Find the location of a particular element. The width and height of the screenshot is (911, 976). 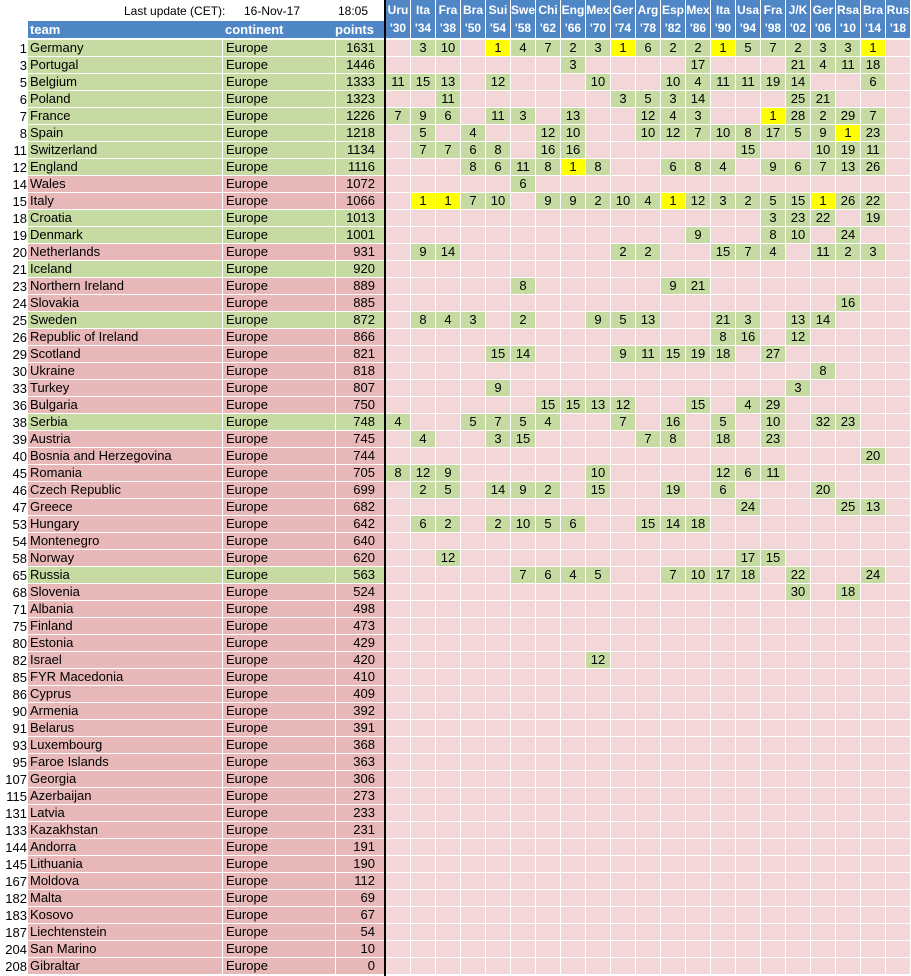

cup-result-cell: 11 is located at coordinates (873, 150).